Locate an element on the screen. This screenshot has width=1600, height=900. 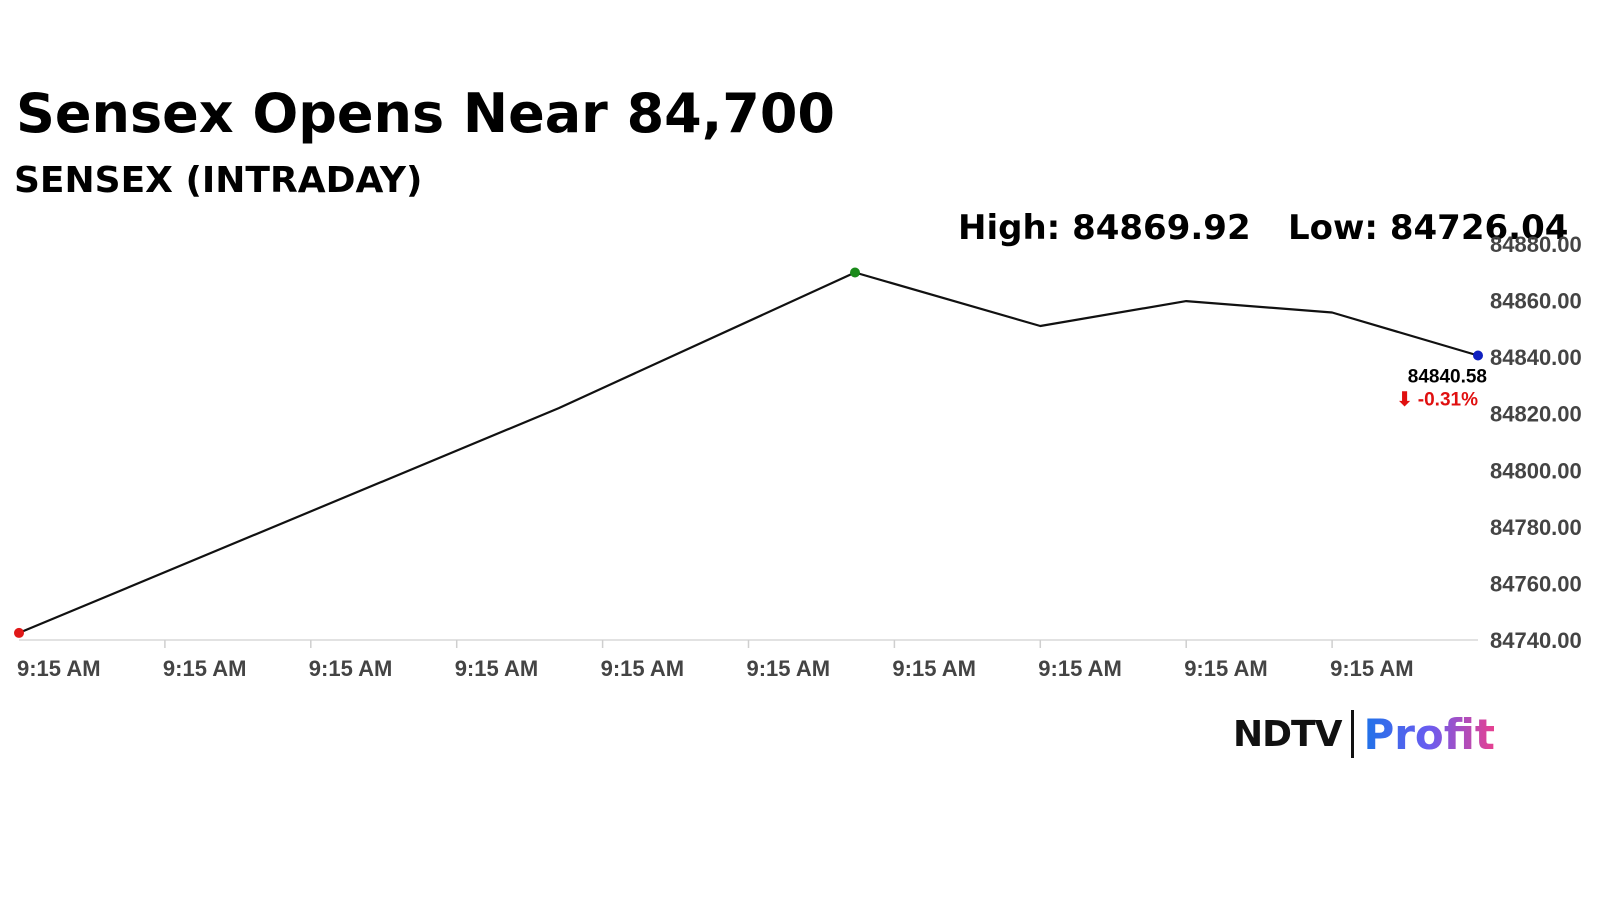
y-tick-label: 84840.00 is located at coordinates (1536, 357).